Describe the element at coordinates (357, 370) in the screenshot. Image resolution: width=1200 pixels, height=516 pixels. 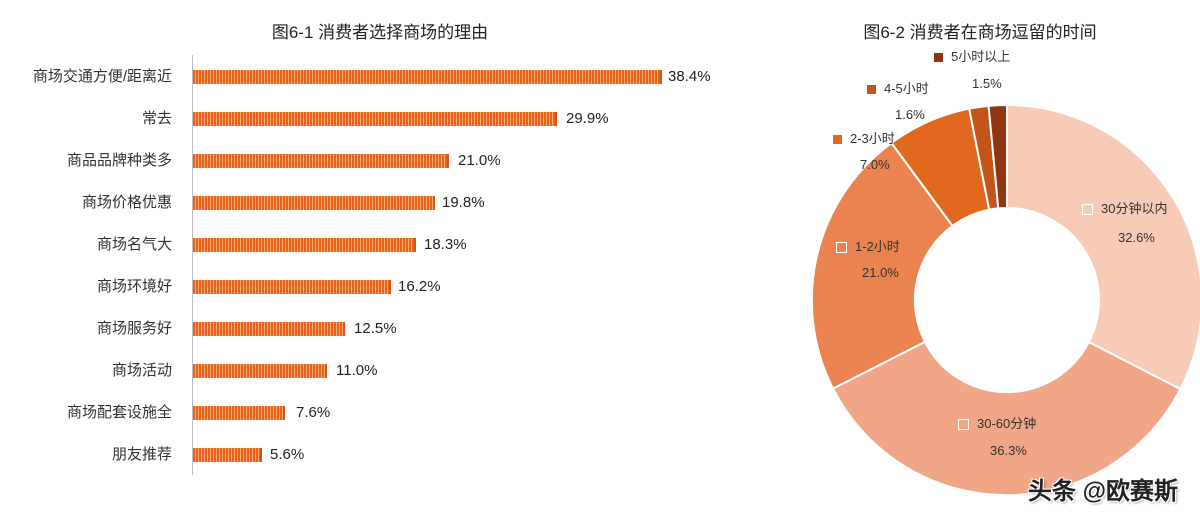
I see `value-label: 11.0%` at that location.